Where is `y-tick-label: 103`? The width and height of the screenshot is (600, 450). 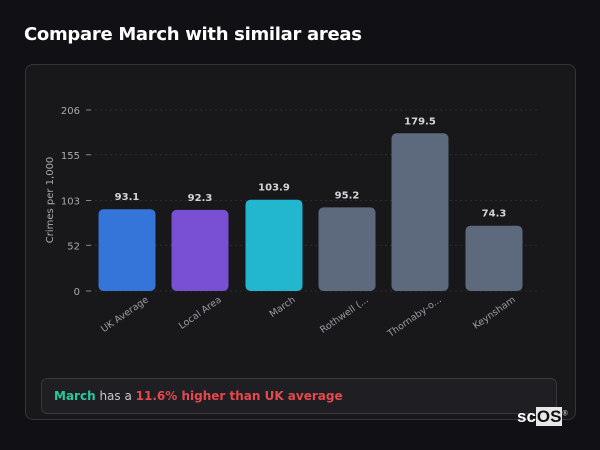 y-tick-label: 103 is located at coordinates (70, 202).